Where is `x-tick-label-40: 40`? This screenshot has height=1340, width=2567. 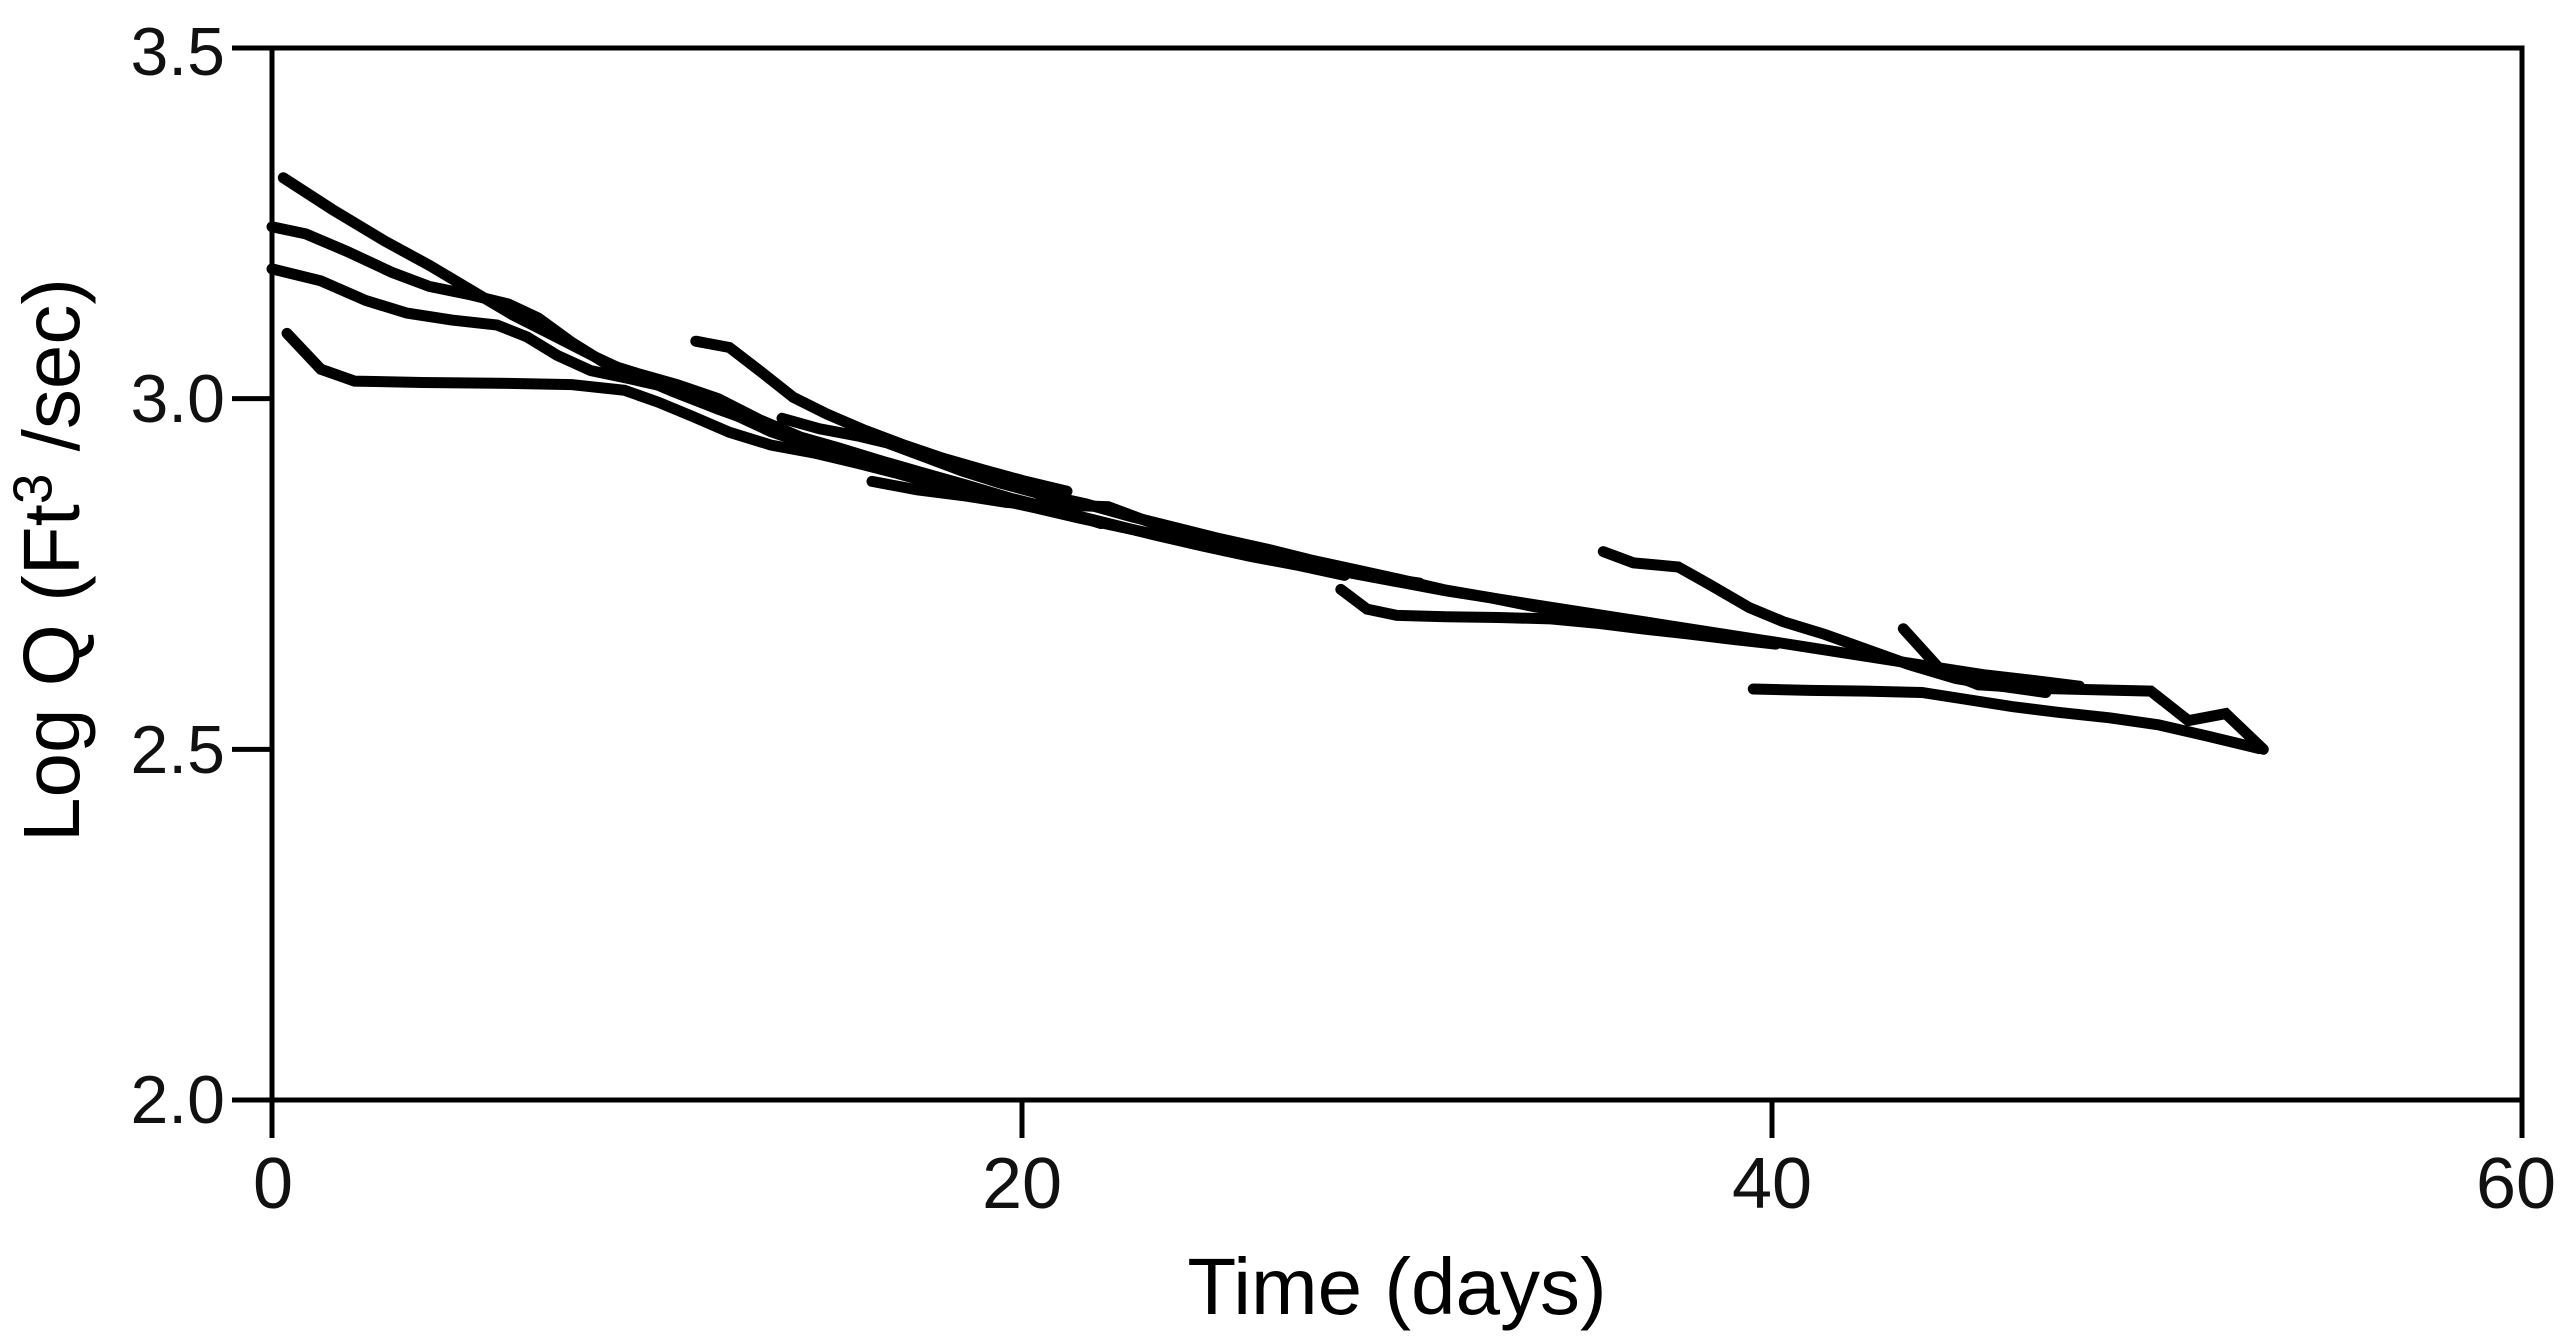 x-tick-label-40: 40 is located at coordinates (1772, 1184).